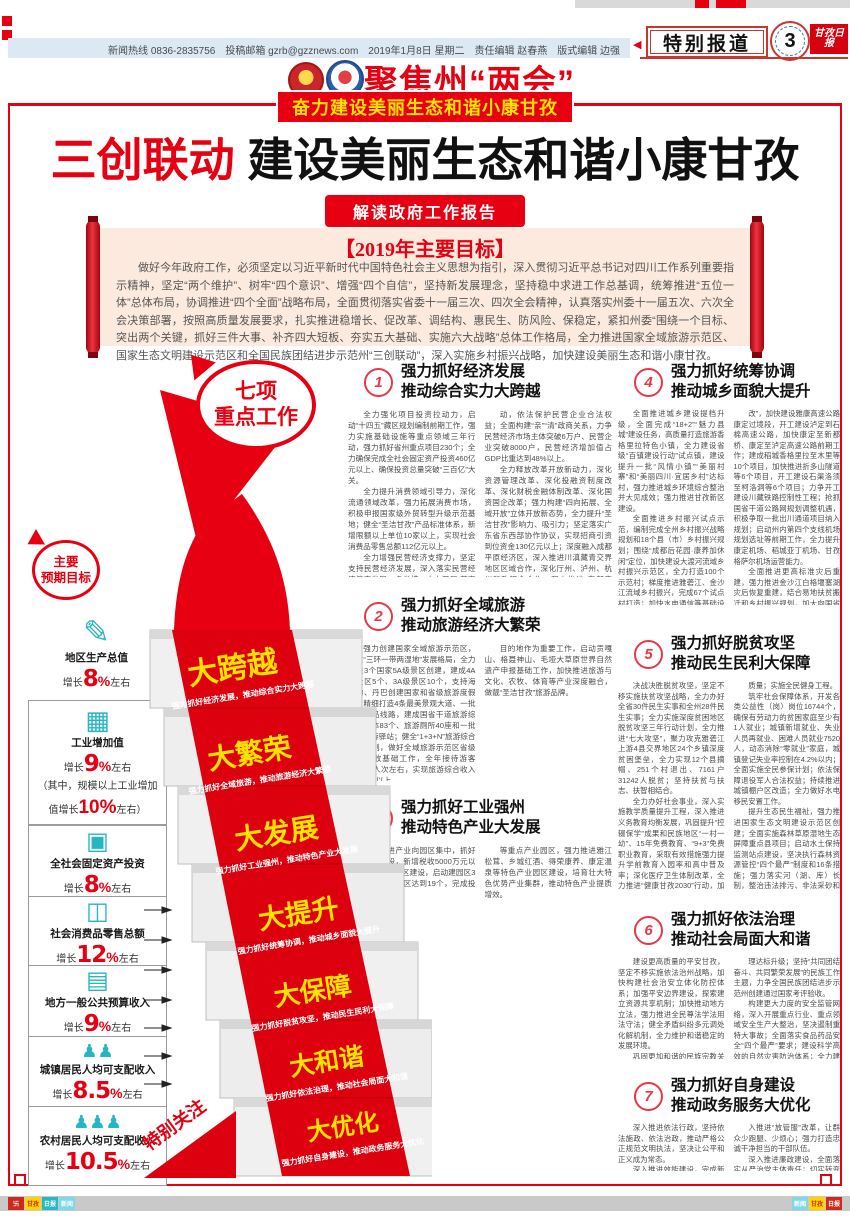  What do you see at coordinates (93, 287) in the screenshot?
I see `scroll-bar-left` at bounding box center [93, 287].